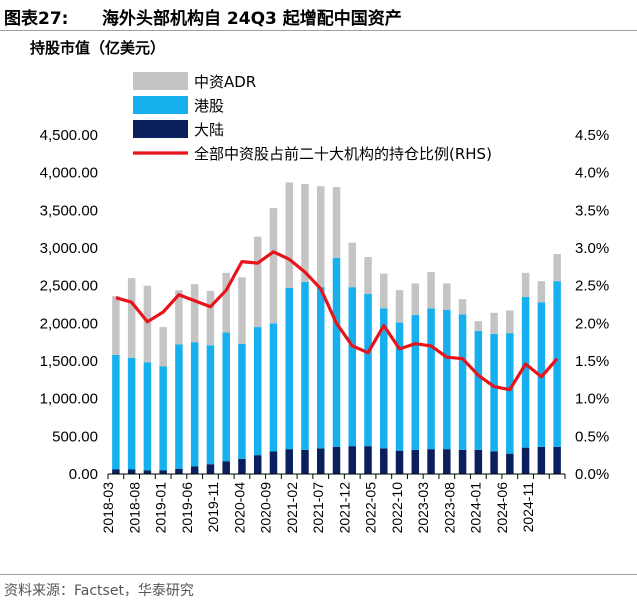 The height and width of the screenshot is (611, 637). I want to click on source-note: 资料来源：Factset，华泰研究, so click(99, 591).